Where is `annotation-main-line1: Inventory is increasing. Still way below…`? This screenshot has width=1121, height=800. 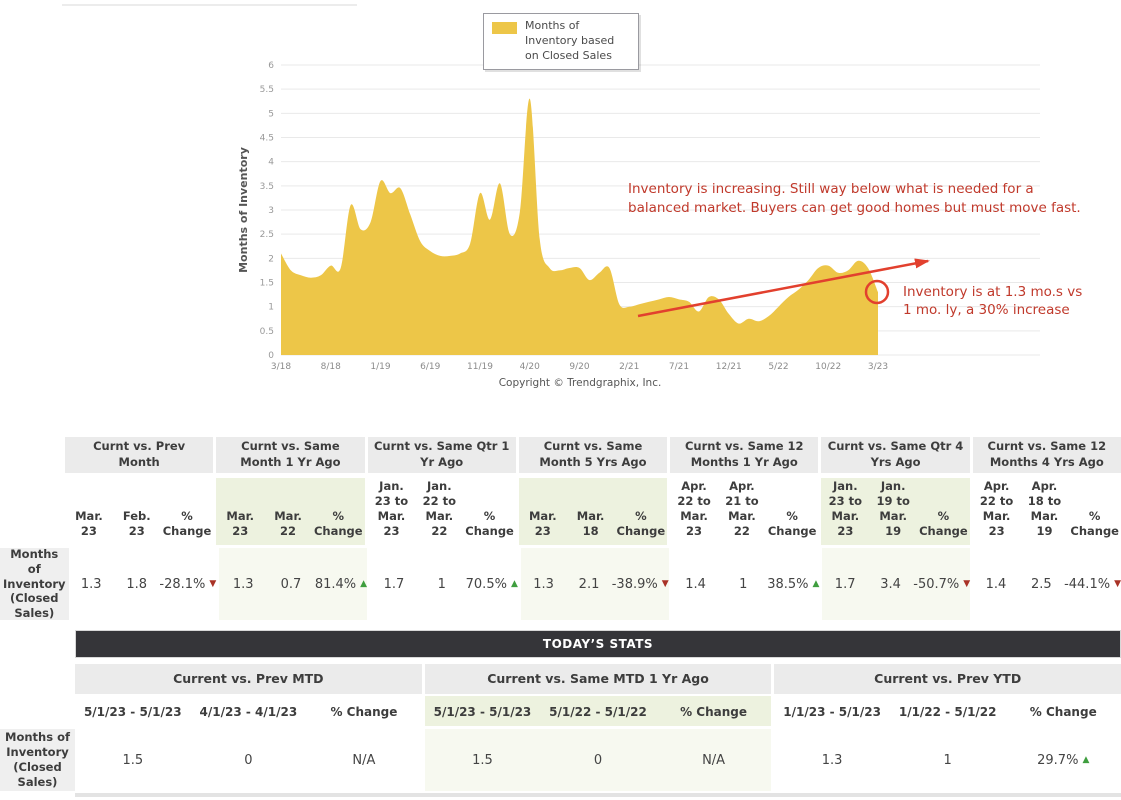
annotation-main-line1: Inventory is increasing. Still way below… is located at coordinates (831, 189).